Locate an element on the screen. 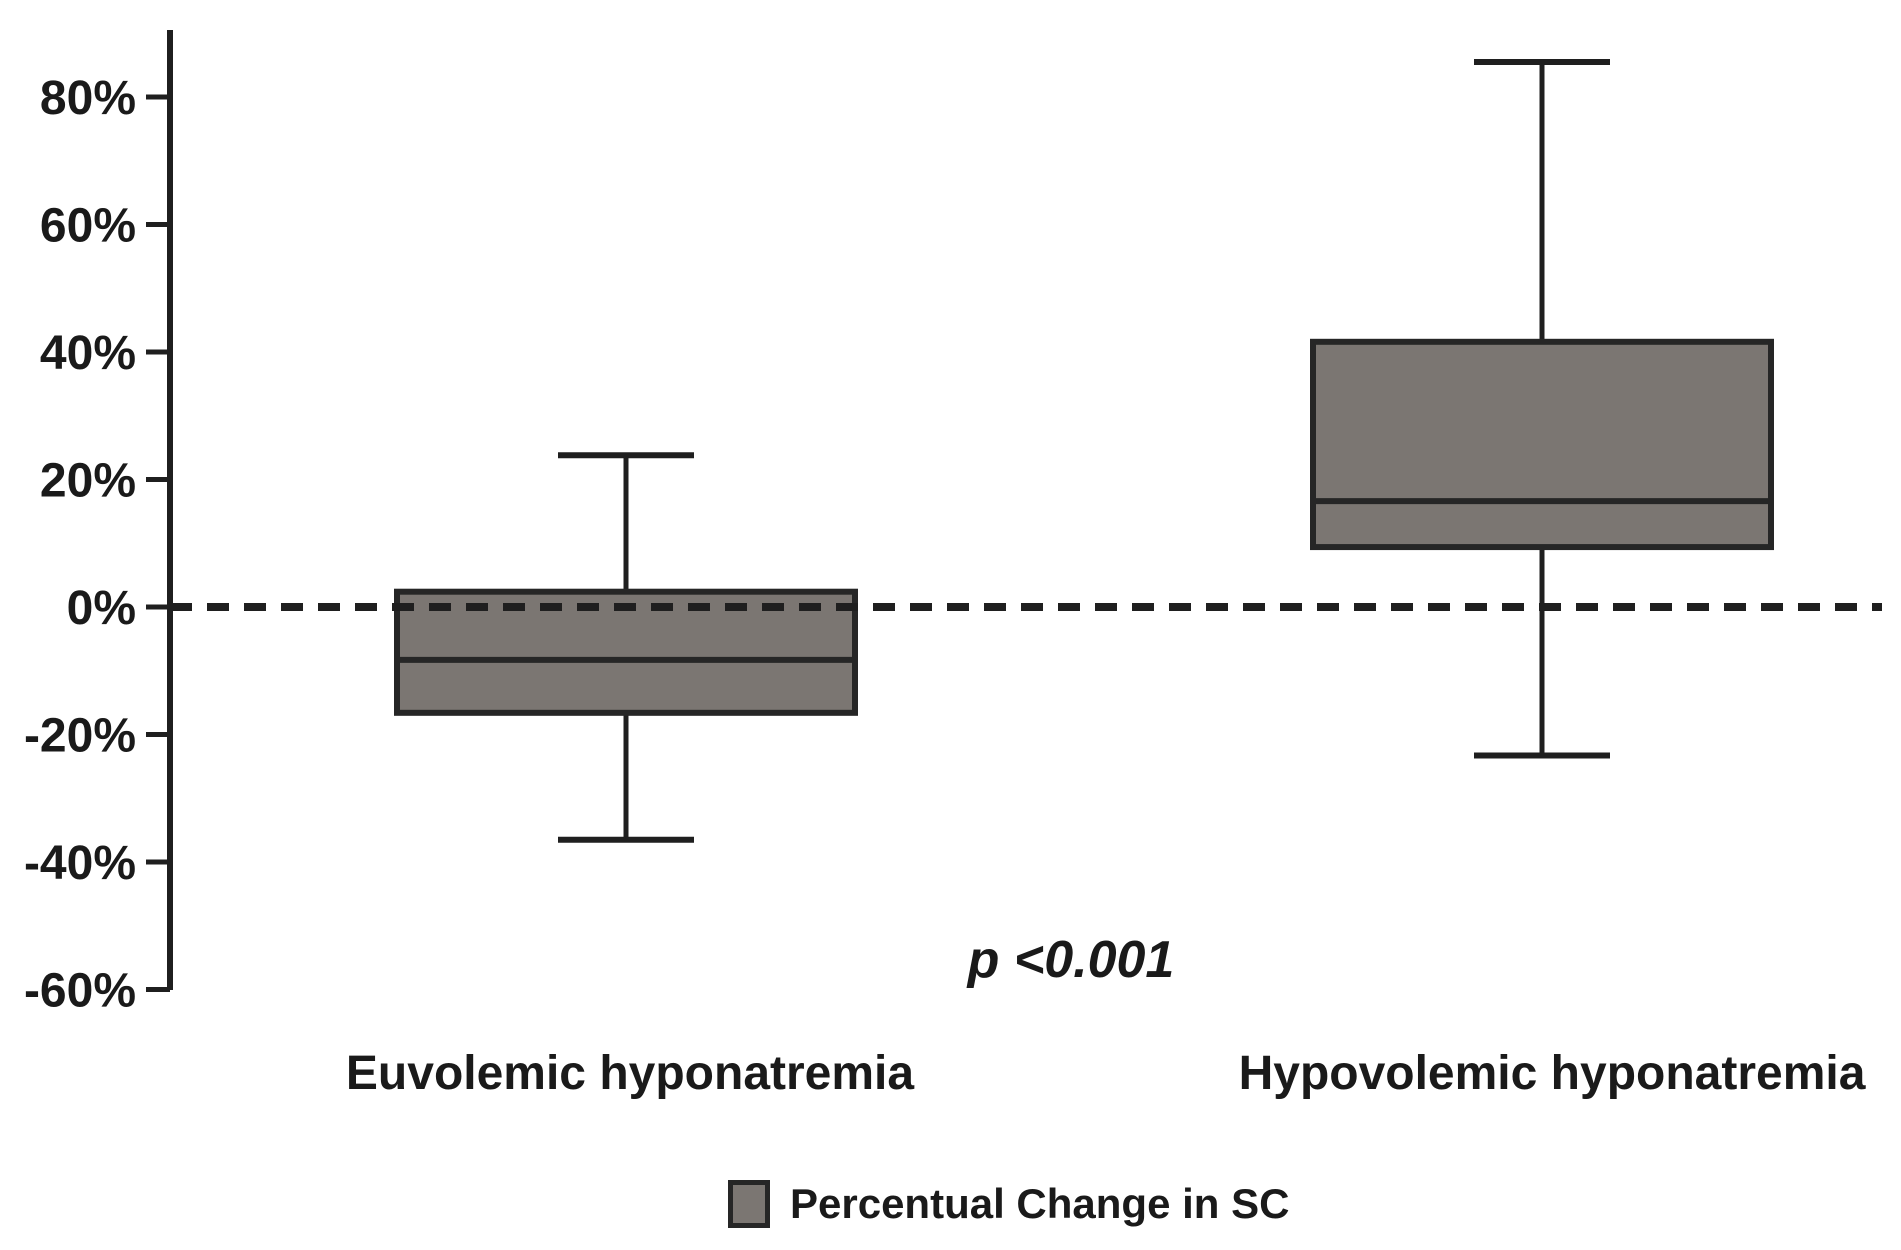  y-tick-label: 0% is located at coordinates (101, 608).